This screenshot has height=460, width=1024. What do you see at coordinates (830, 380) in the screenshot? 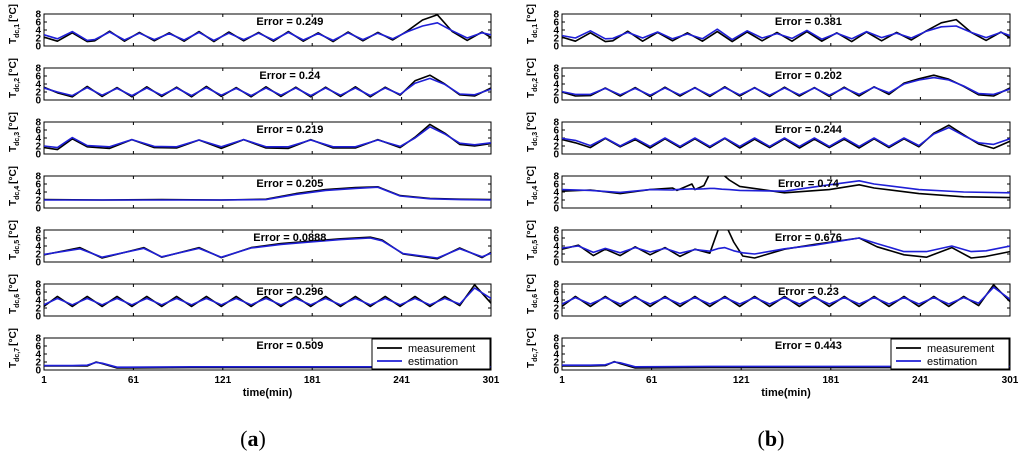
I see `x-tick-label: 181` at bounding box center [830, 380].